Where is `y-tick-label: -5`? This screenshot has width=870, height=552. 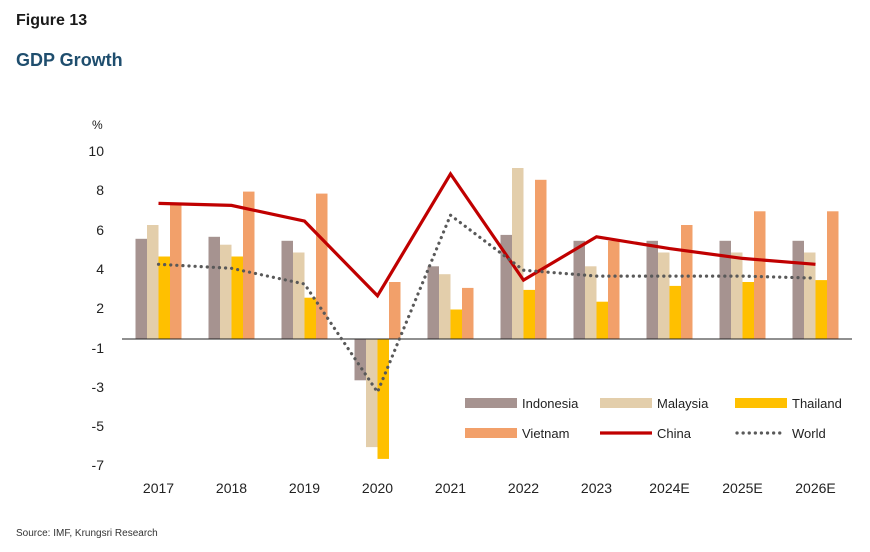 y-tick-label: -5 is located at coordinates (98, 426).